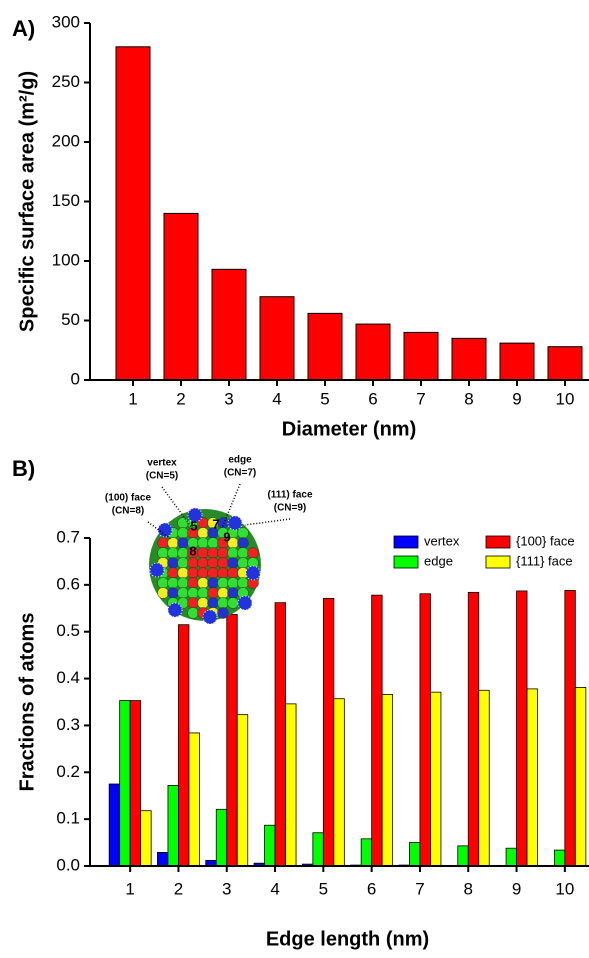 The width and height of the screenshot is (589, 958). I want to click on atom-label: 5, so click(193, 525).